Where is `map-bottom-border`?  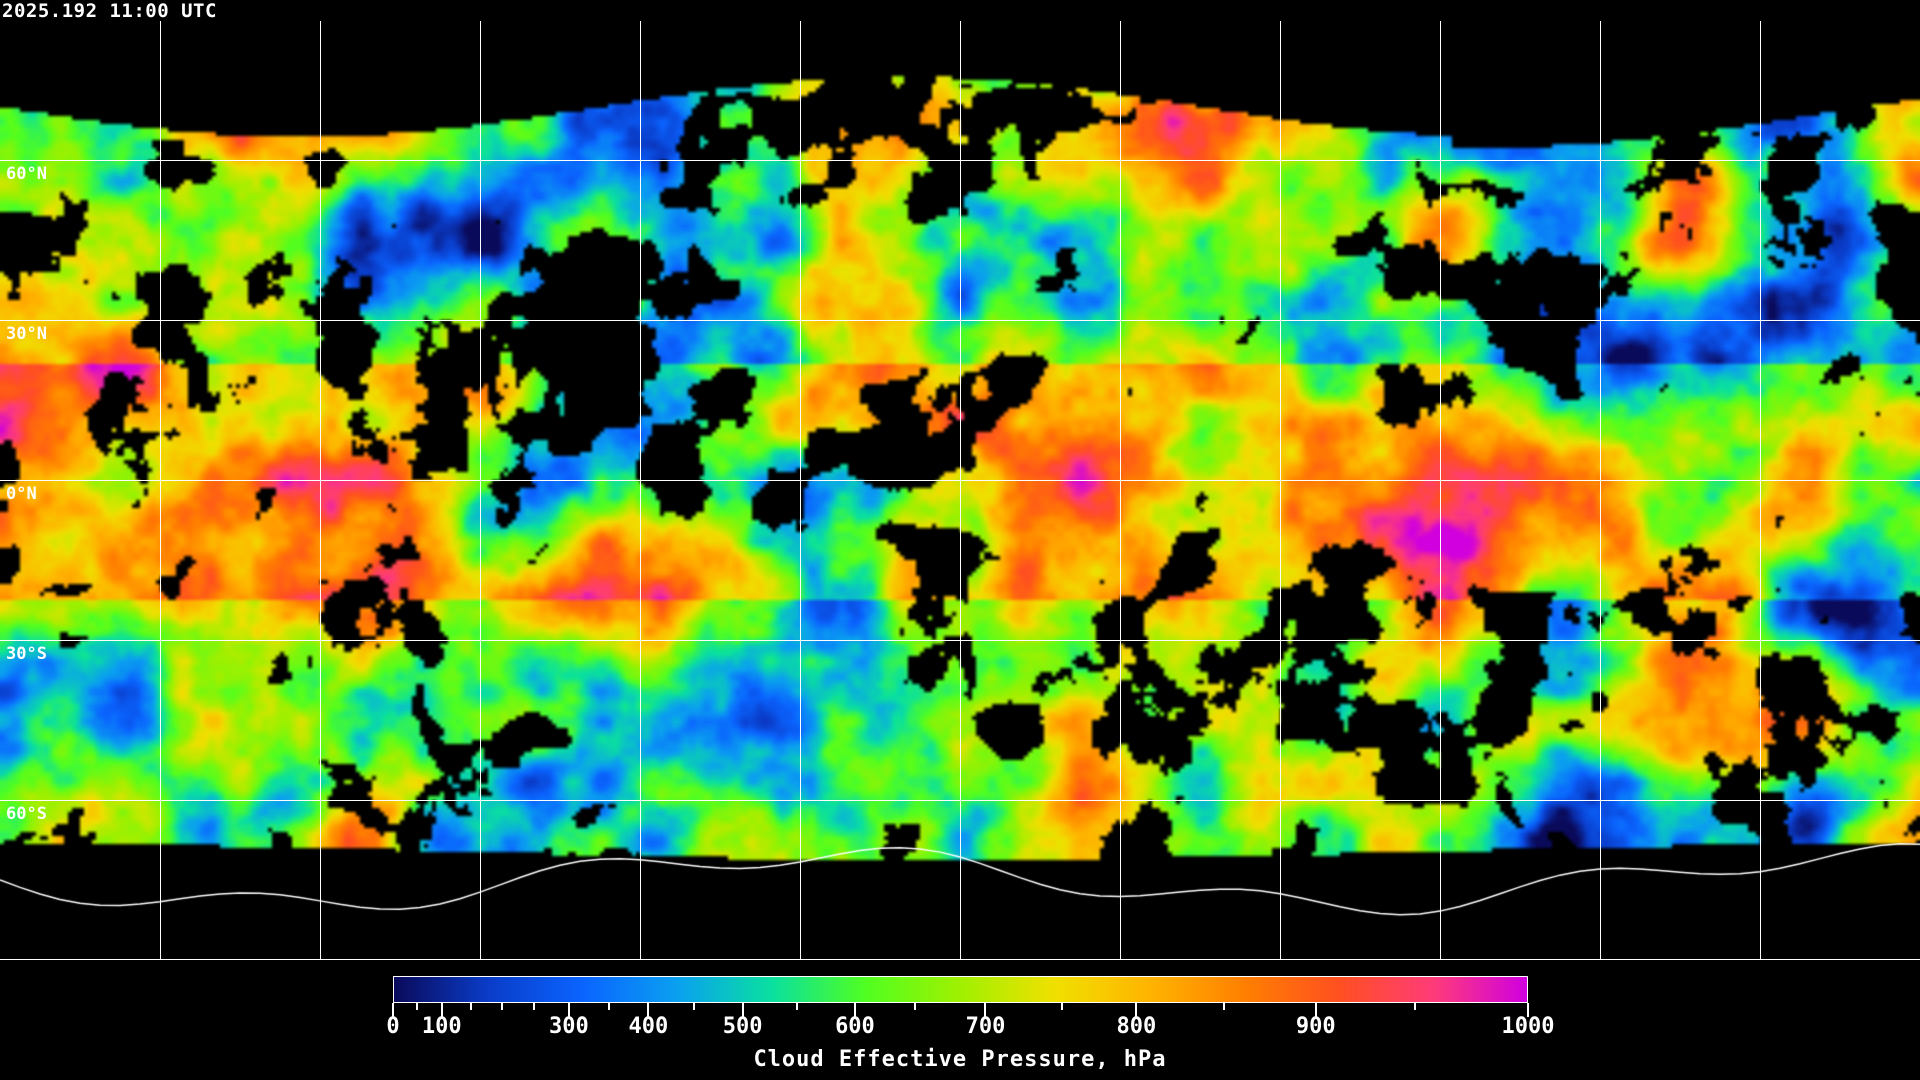 map-bottom-border is located at coordinates (960, 959).